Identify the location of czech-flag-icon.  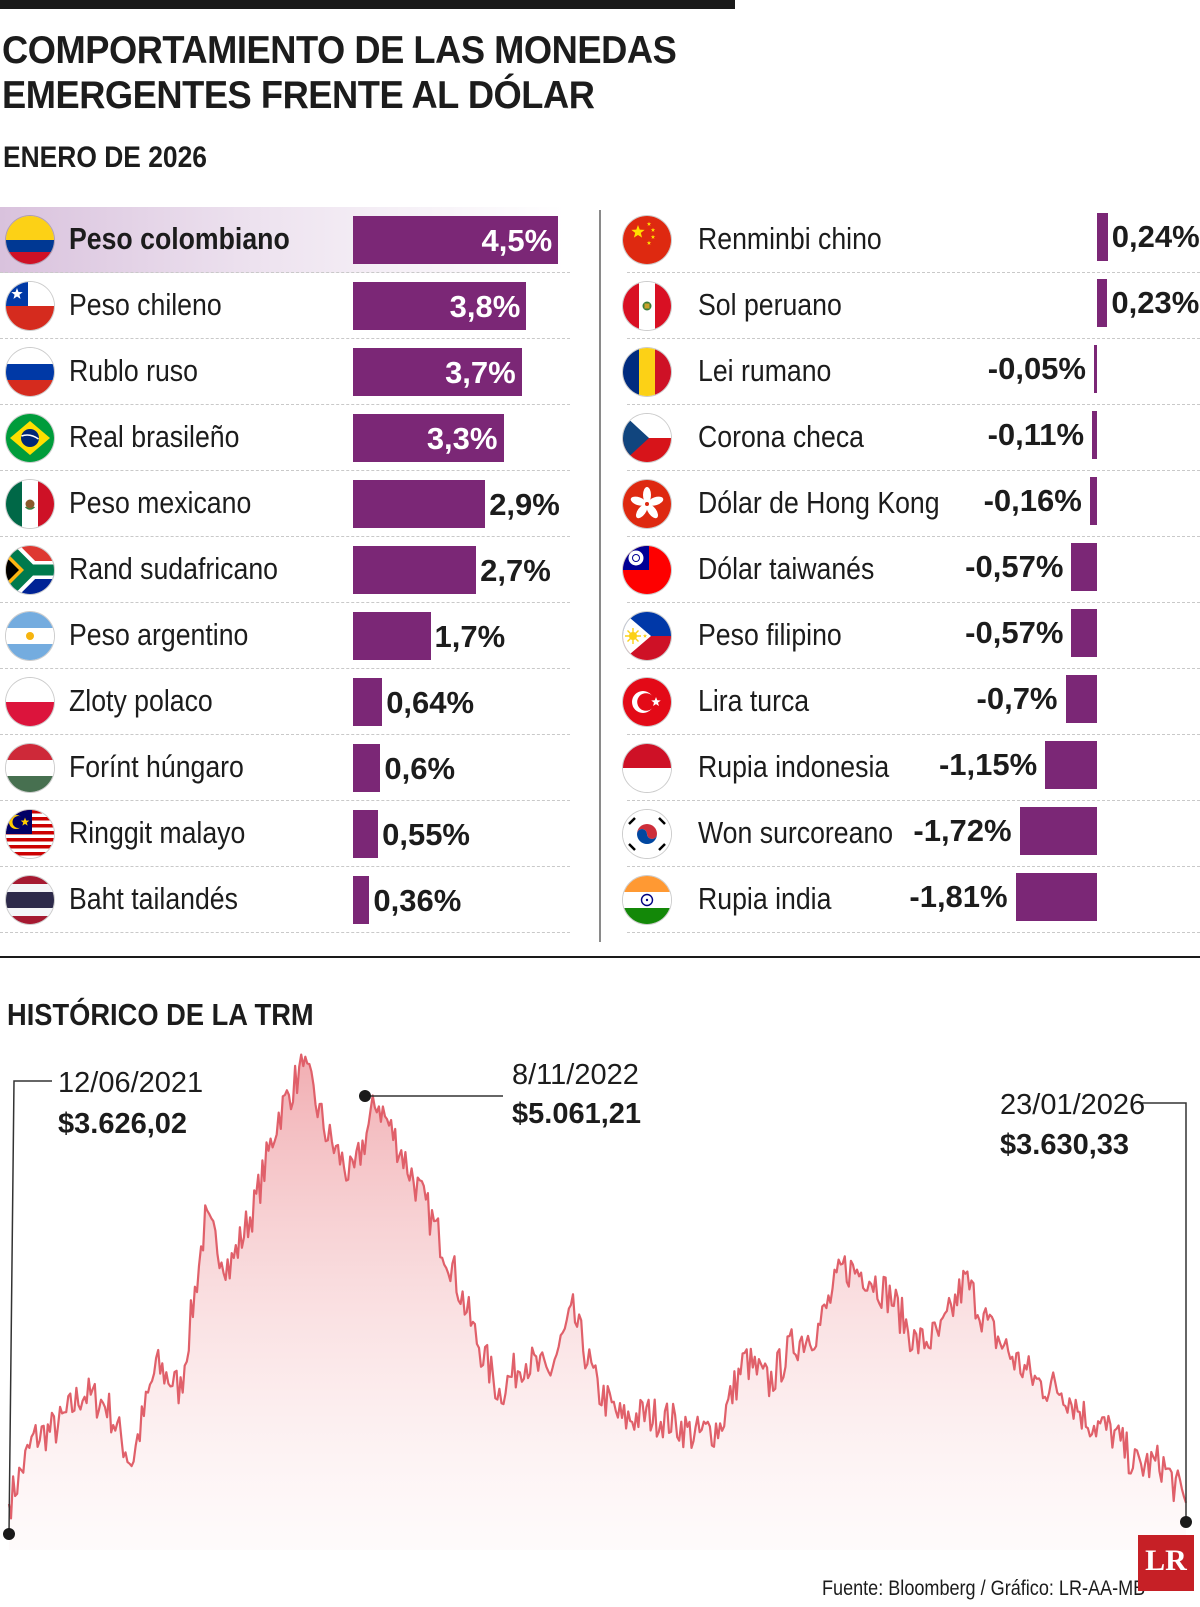
(647, 438).